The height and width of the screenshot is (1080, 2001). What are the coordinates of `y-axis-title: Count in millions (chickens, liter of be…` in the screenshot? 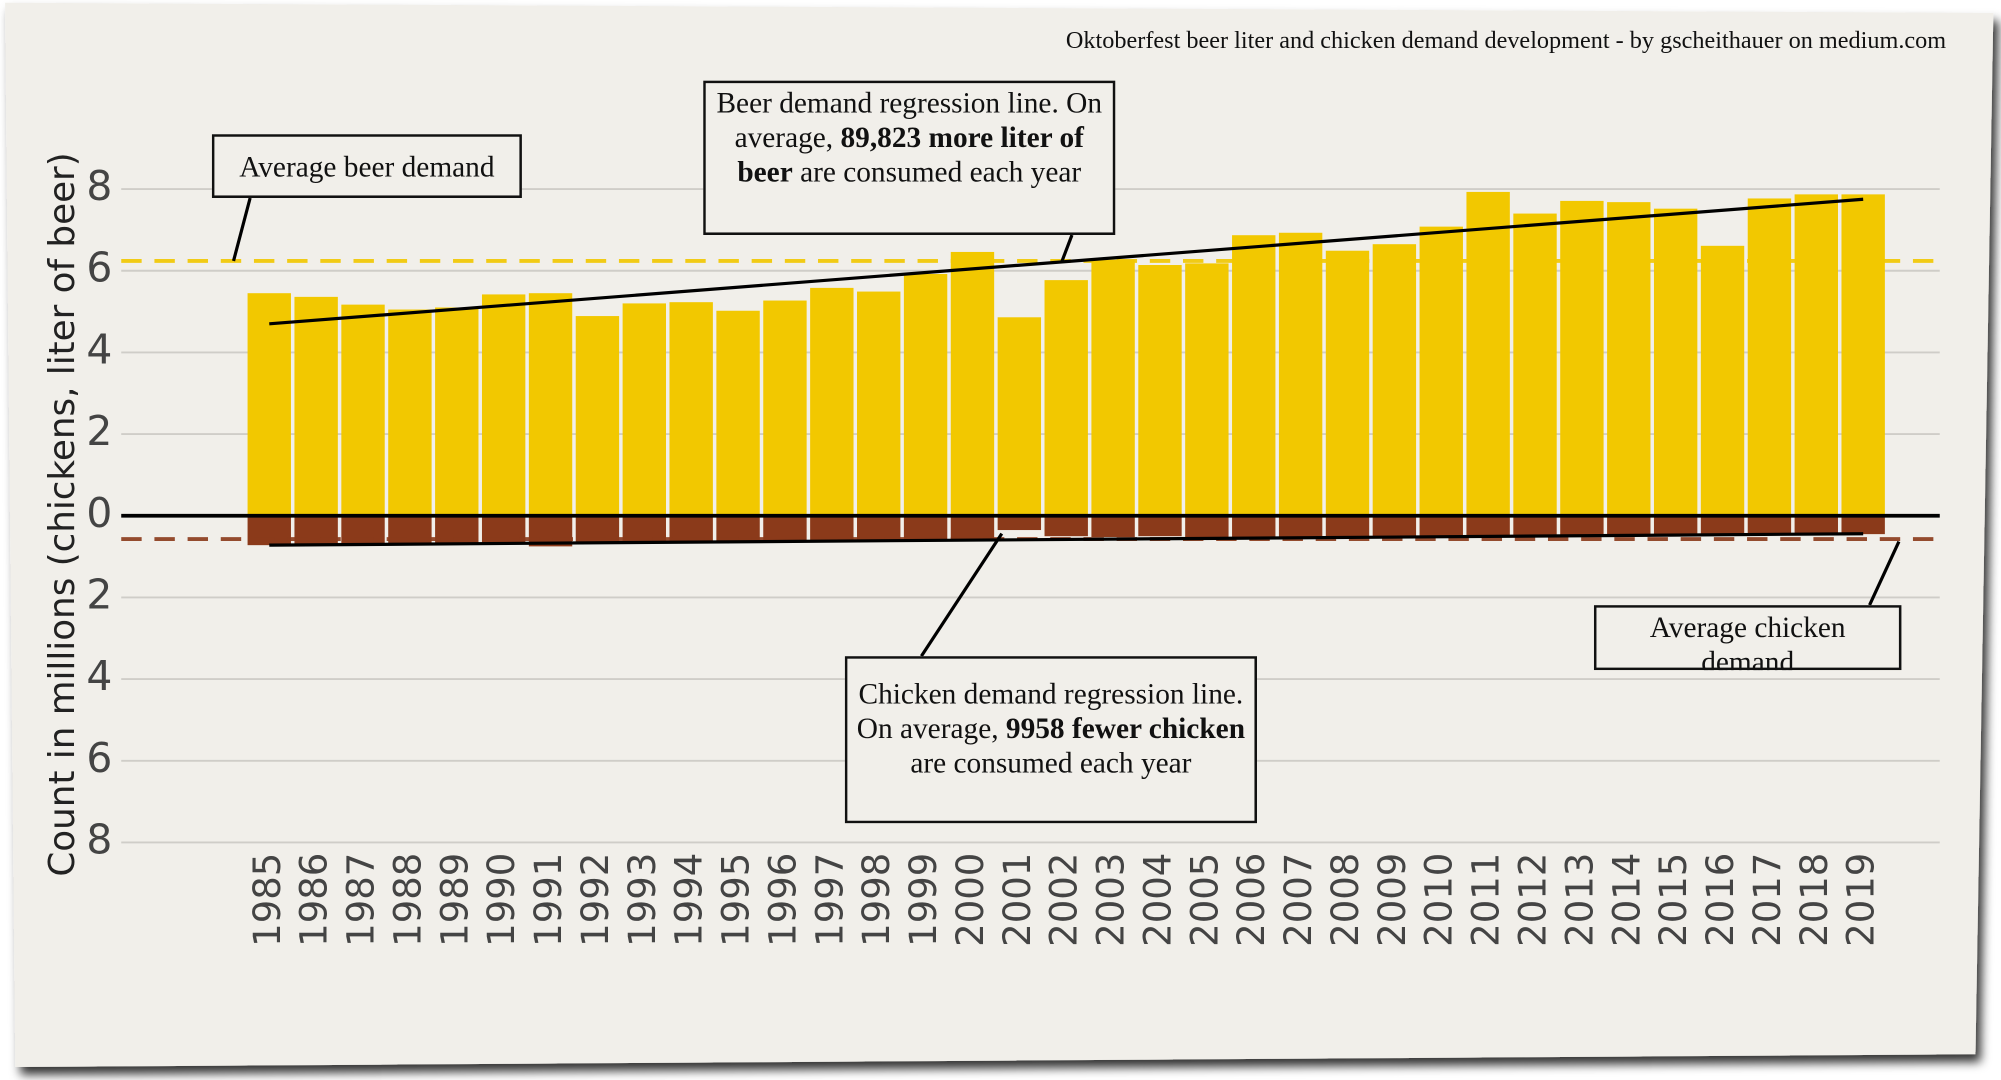 It's located at (62, 514).